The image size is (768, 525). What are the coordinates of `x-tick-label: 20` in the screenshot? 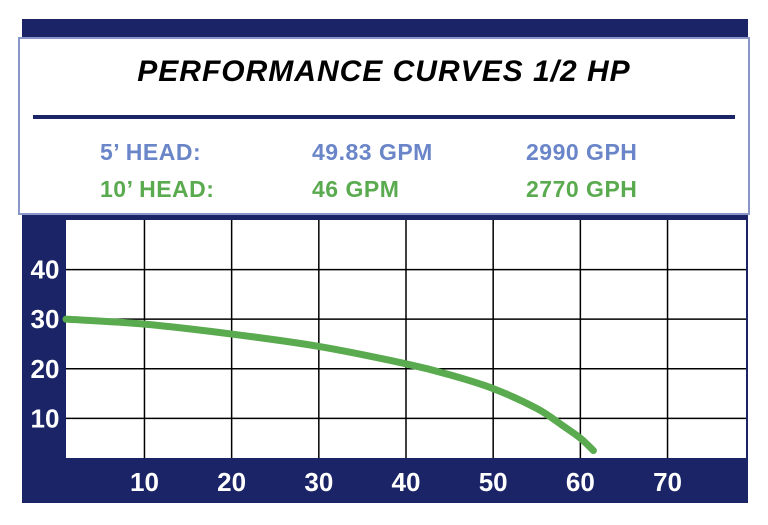 It's located at (231, 482).